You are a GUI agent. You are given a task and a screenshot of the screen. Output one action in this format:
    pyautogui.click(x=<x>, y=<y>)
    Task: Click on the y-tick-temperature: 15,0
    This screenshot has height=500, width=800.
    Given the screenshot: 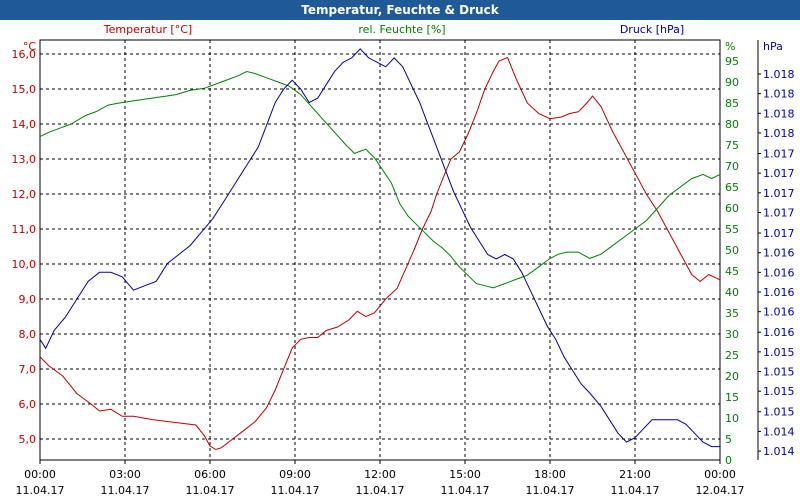 What is the action you would take?
    pyautogui.click(x=24, y=89)
    